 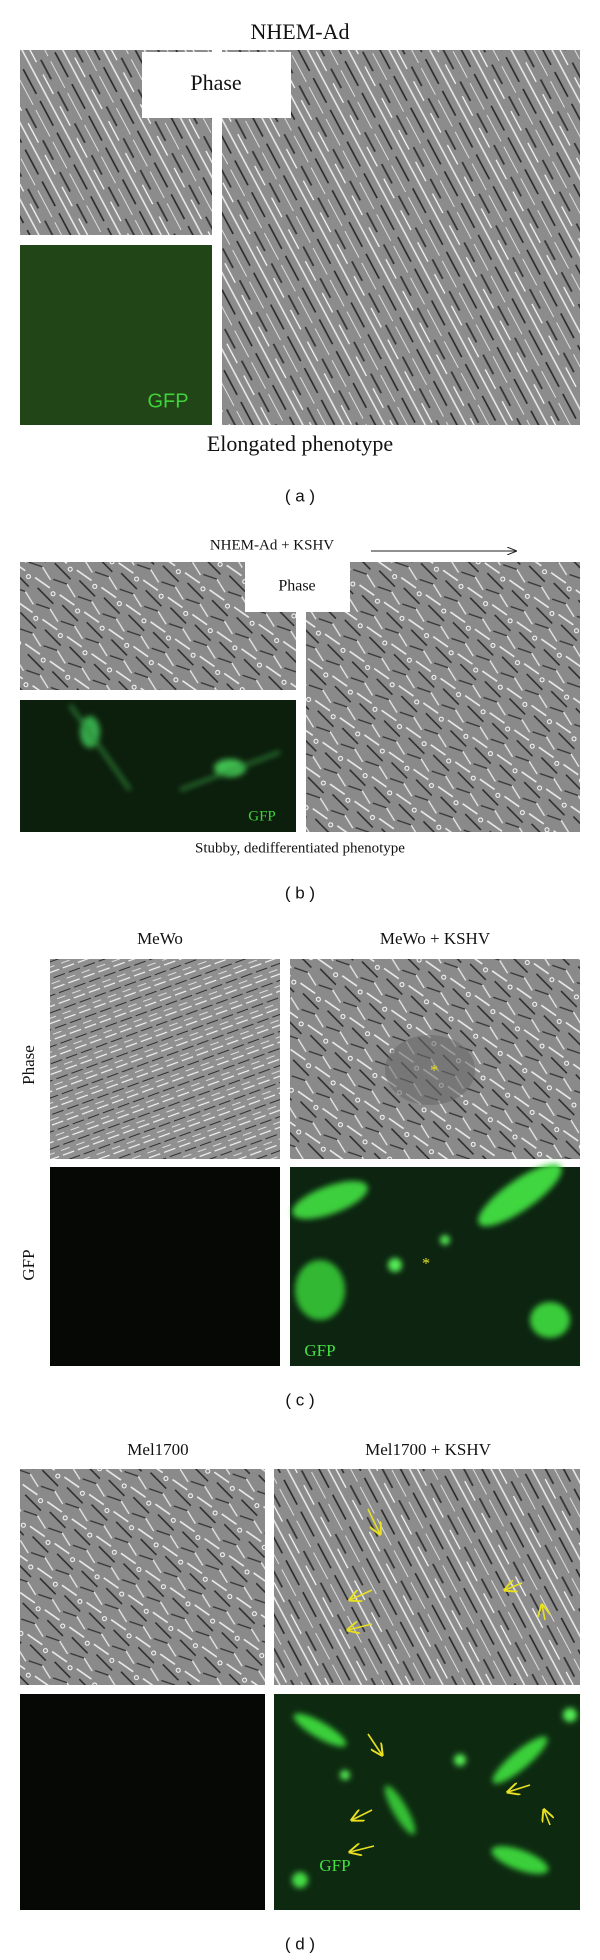 What do you see at coordinates (28, 1065) in the screenshot?
I see `row-label: Phase` at bounding box center [28, 1065].